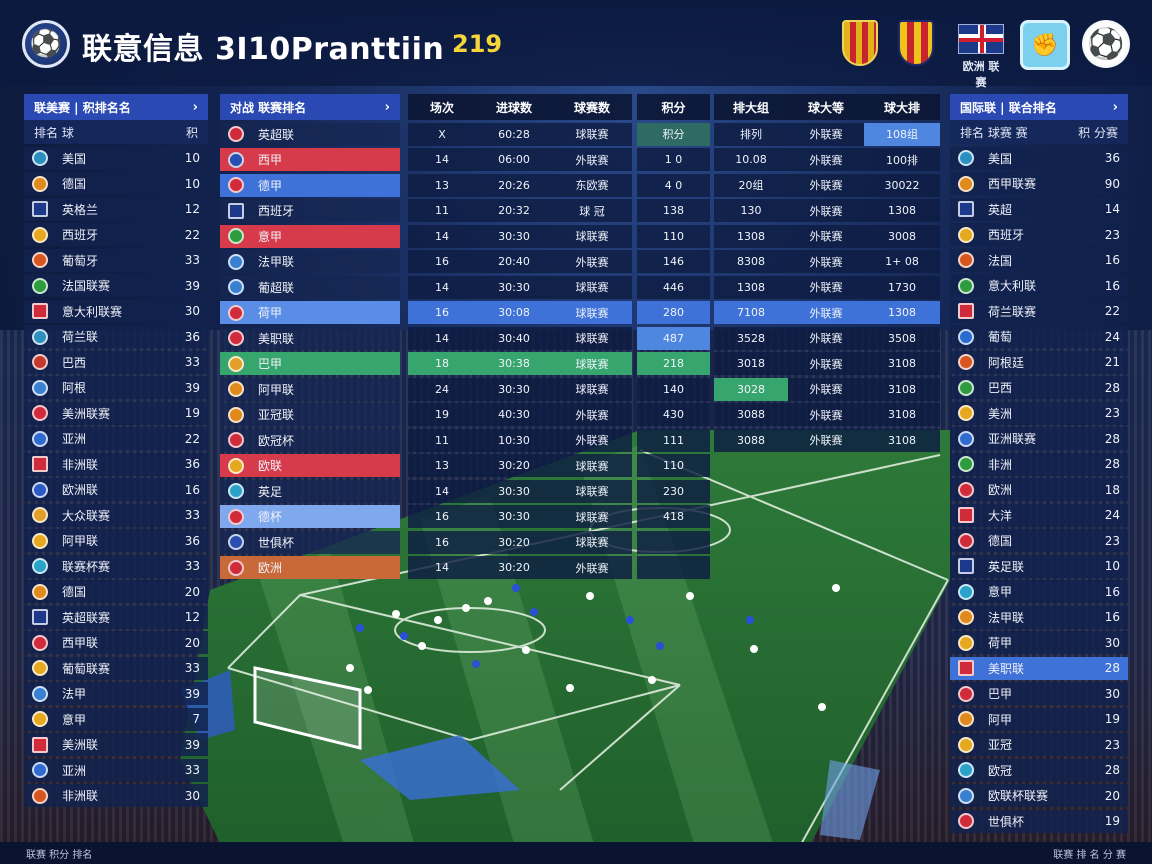 The height and width of the screenshot is (864, 1152). Describe the element at coordinates (514, 210) in the screenshot. I see `stats-cell: 20:32` at that location.